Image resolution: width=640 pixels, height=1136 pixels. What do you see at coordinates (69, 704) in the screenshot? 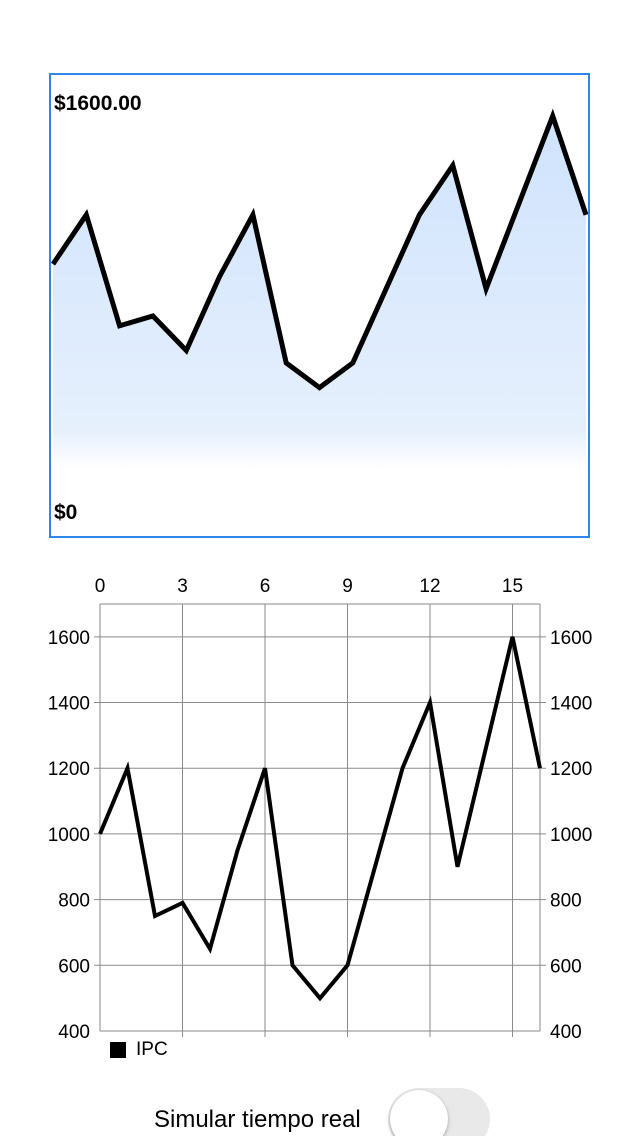
I see `y-tick-label-left-1400: 1400` at bounding box center [69, 704].